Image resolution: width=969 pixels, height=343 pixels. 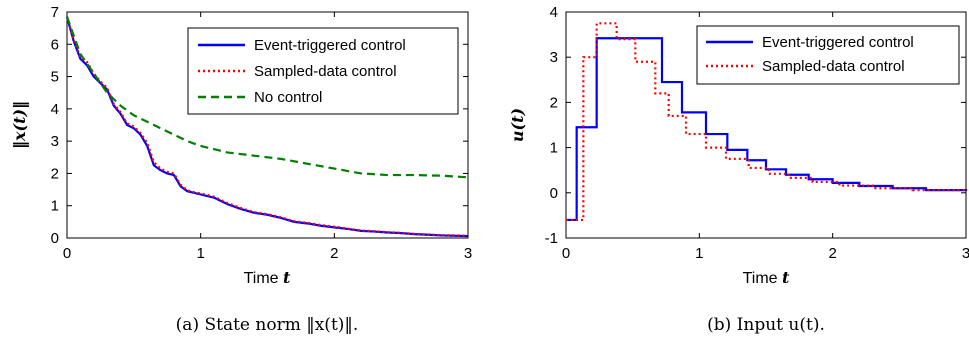 I want to click on y-tick-label: -1, so click(x=551, y=238).